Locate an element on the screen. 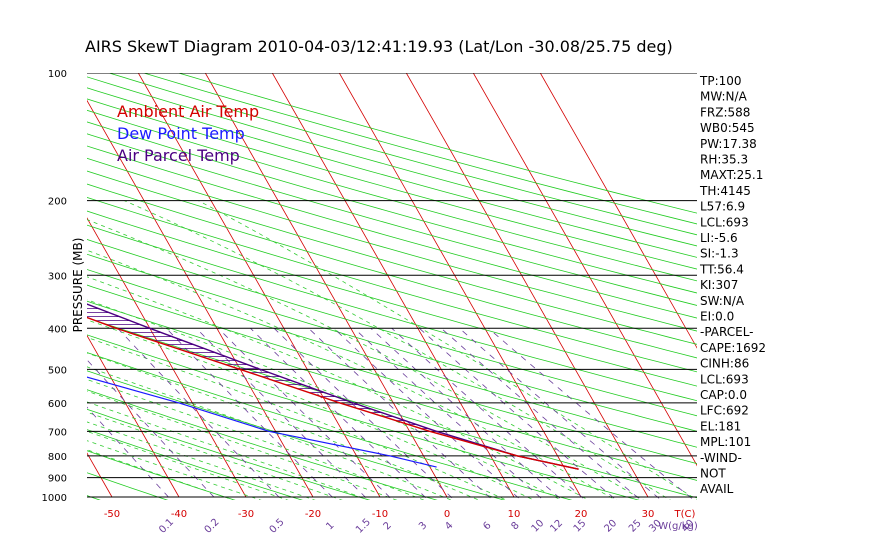 The width and height of the screenshot is (870, 560). index-entry: MPL:101 is located at coordinates (725, 442).